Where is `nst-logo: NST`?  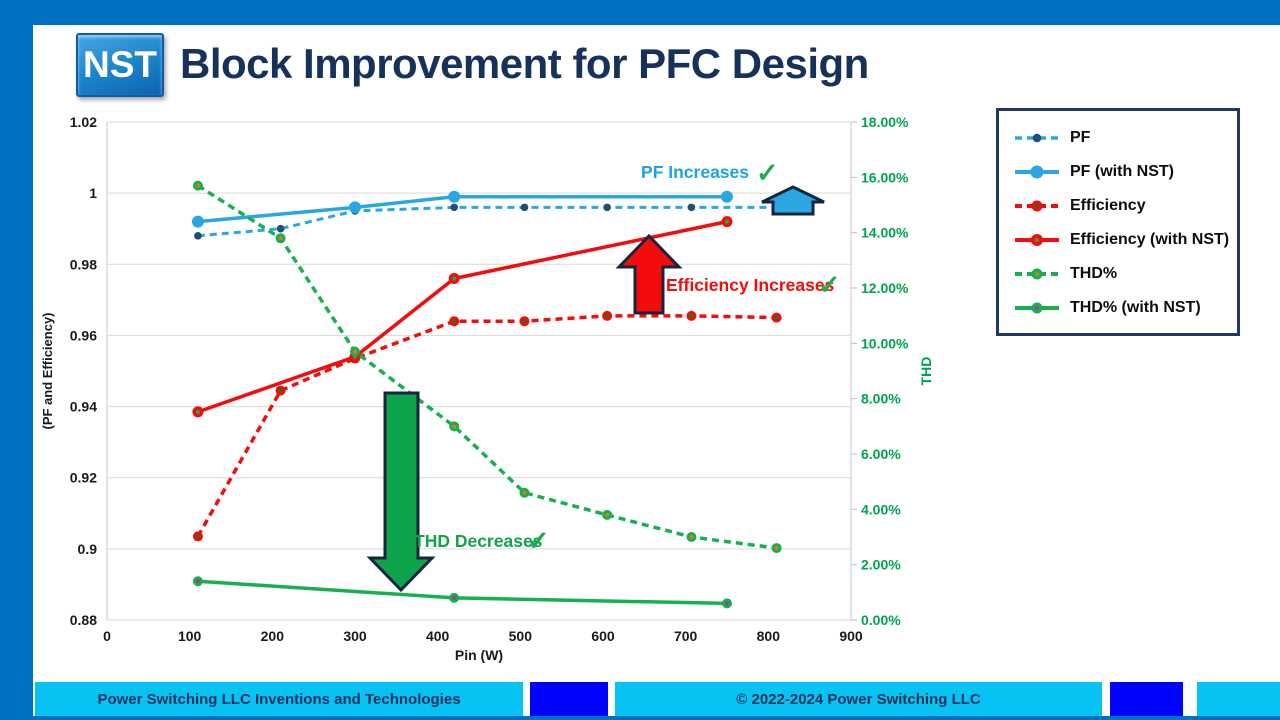
nst-logo: NST is located at coordinates (120, 65).